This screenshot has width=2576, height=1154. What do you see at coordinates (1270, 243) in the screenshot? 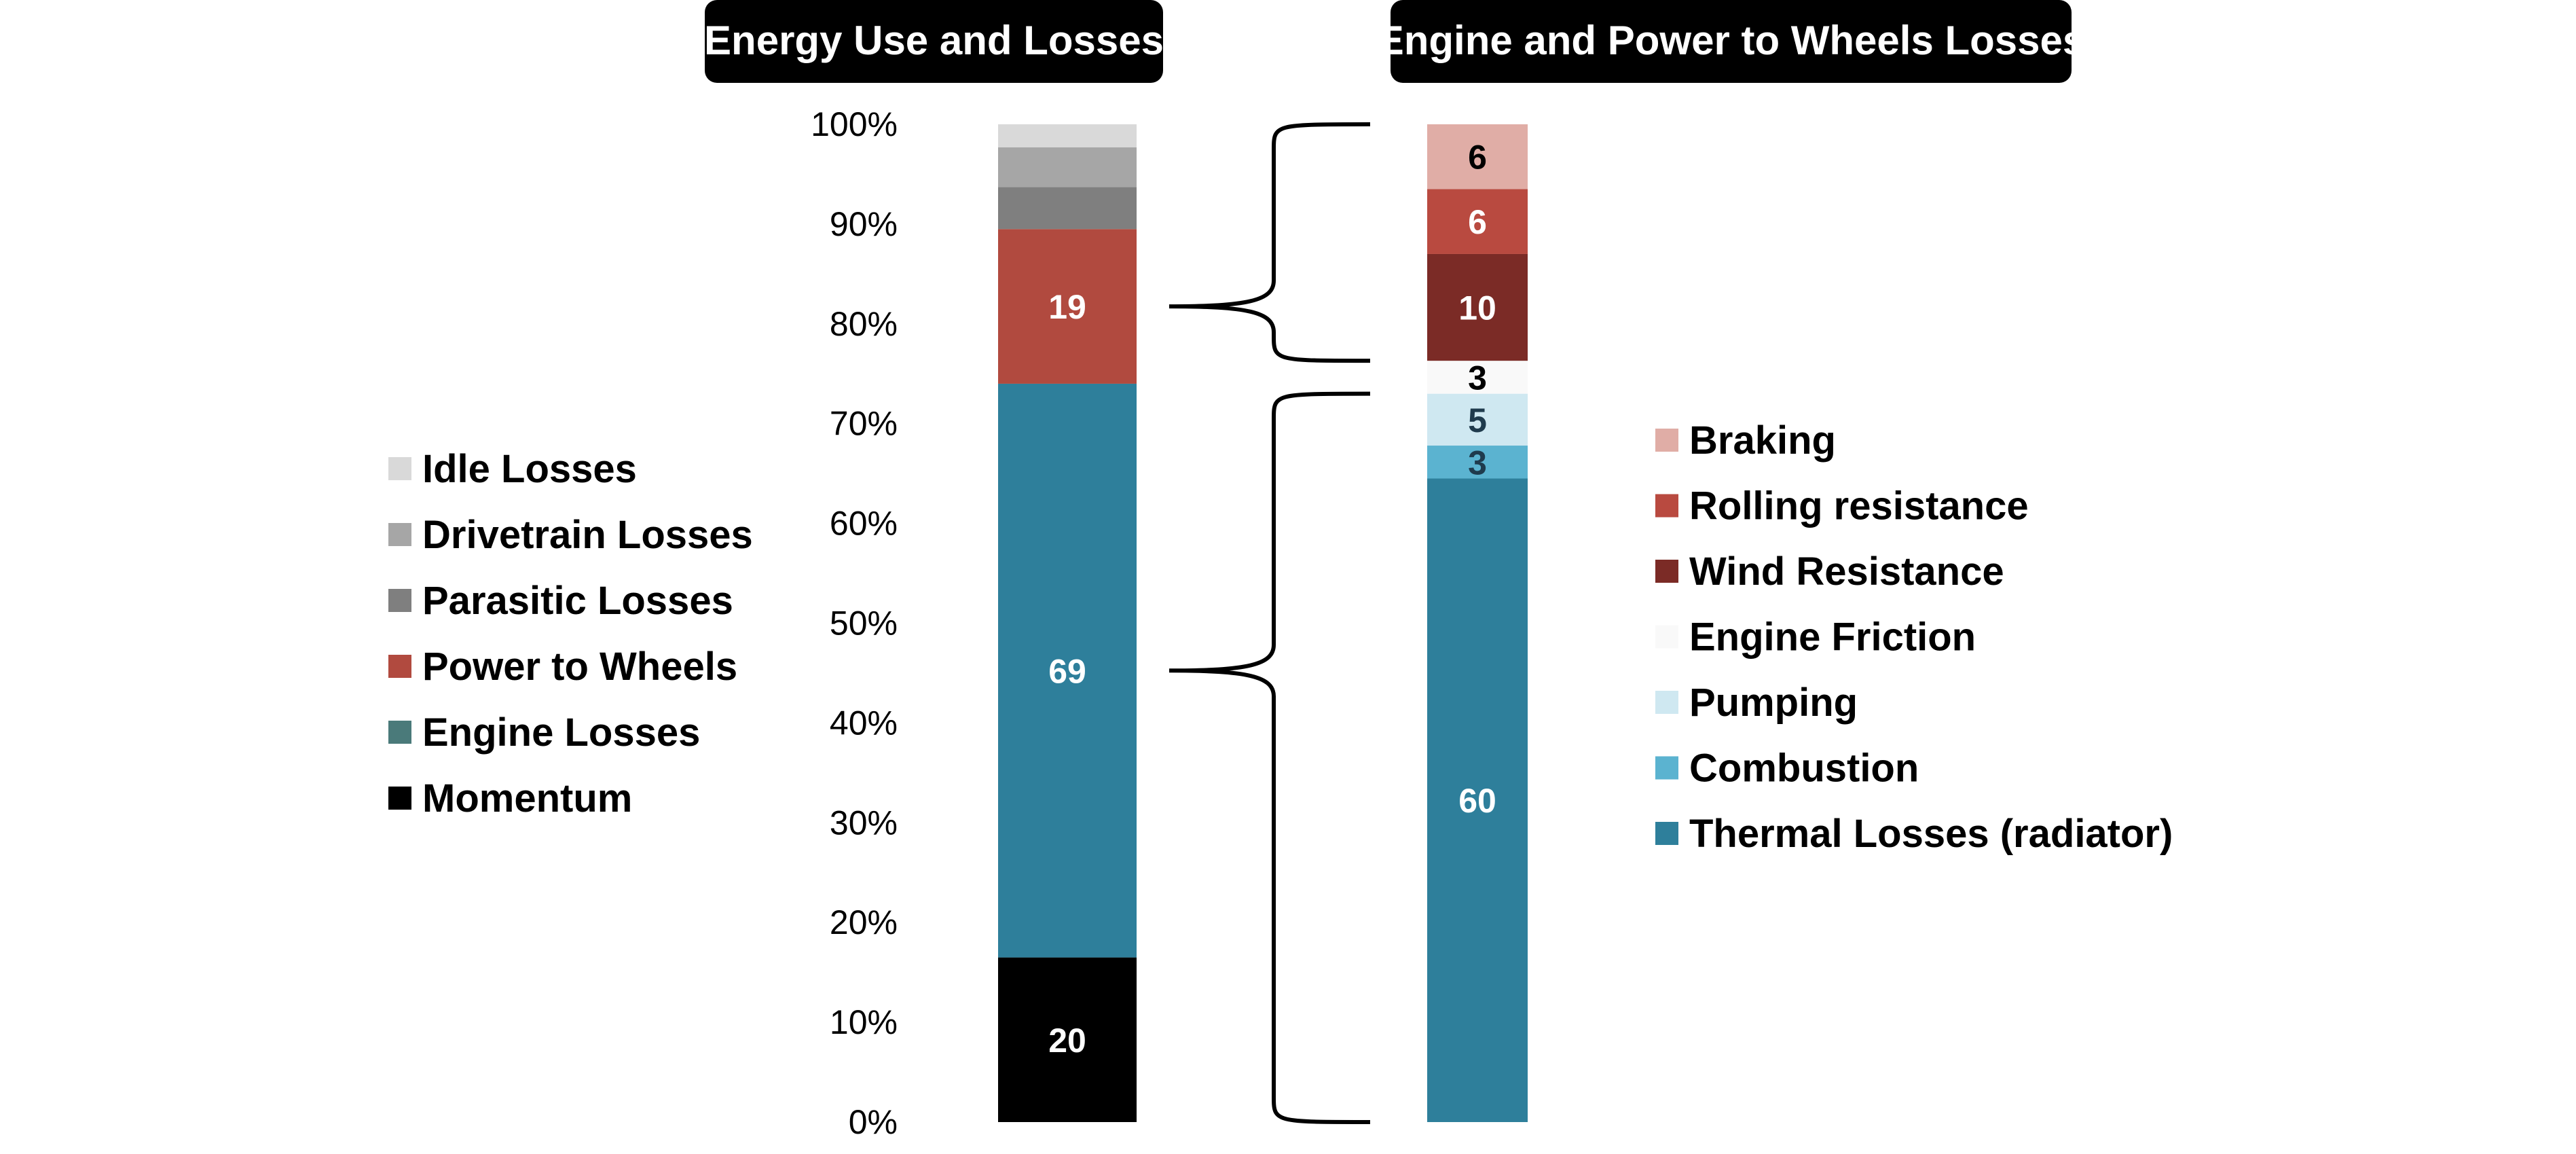
I see `brace-power-to-wheels` at bounding box center [1270, 243].